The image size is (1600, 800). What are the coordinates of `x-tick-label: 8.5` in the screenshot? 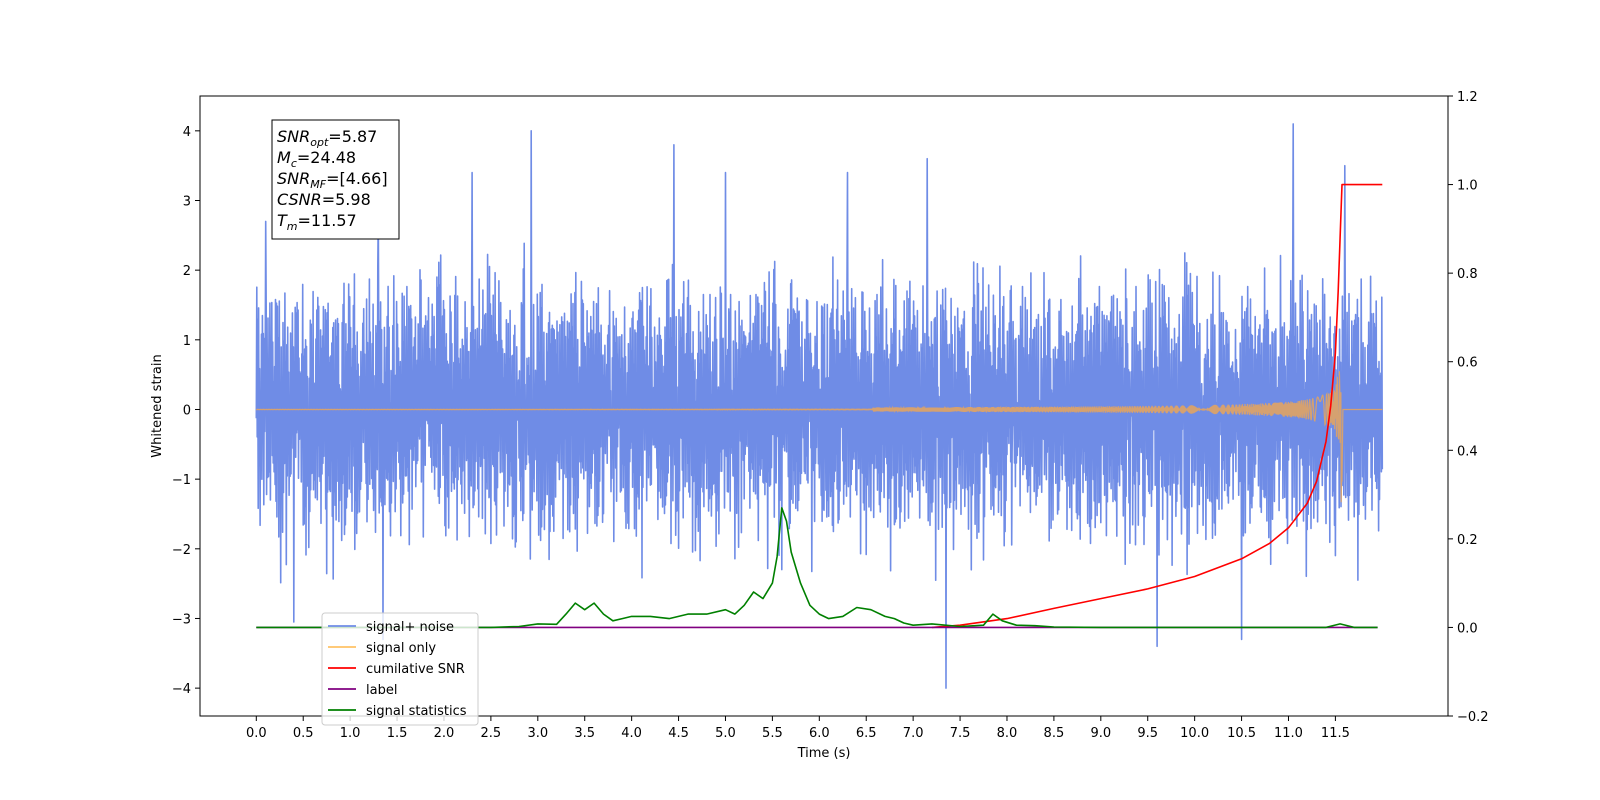 It's located at (1054, 733).